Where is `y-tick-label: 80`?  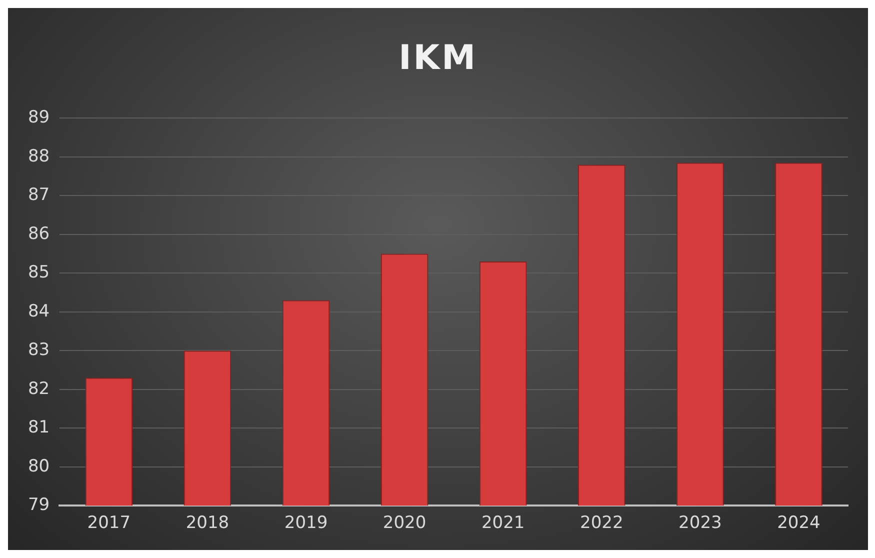 y-tick-label: 80 is located at coordinates (39, 466).